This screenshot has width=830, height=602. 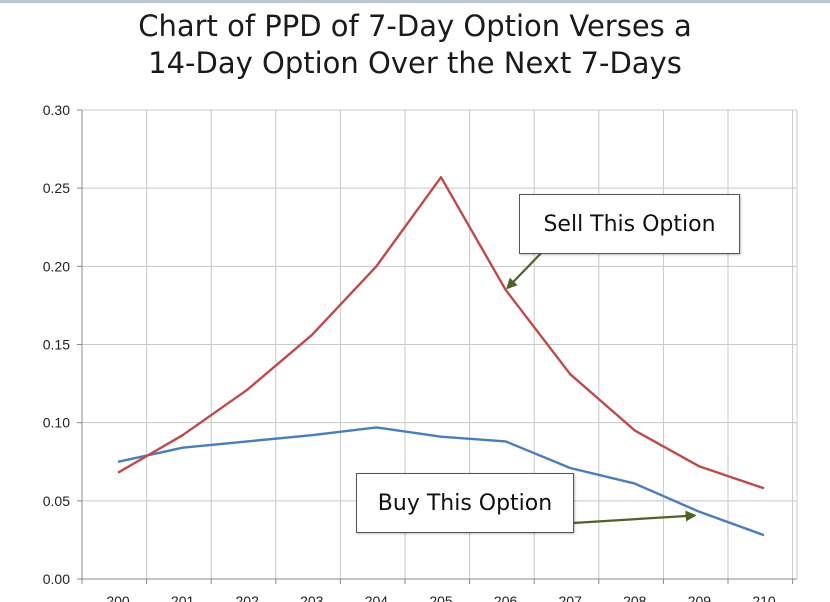 I want to click on x-tick-labels: 200 201 202 203 204 205 206 207 208 209 210, so click(x=441, y=597).